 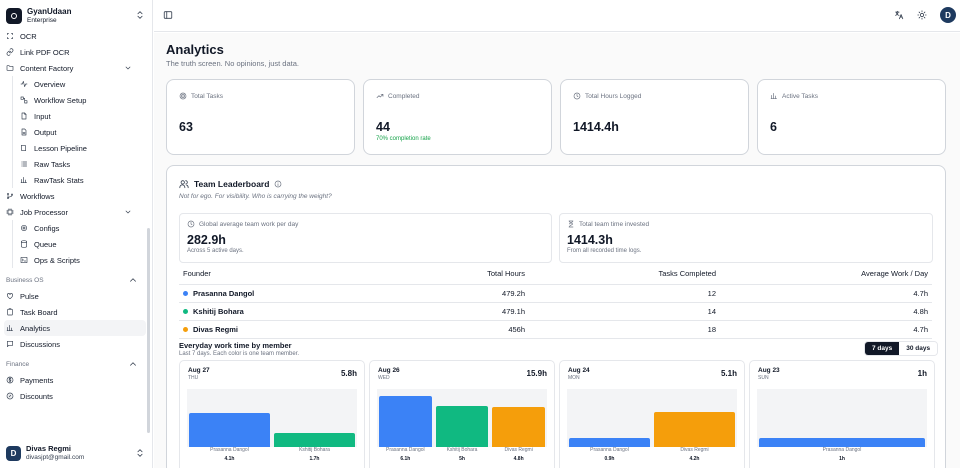 What do you see at coordinates (571, 224) in the screenshot?
I see `hourglass-icon` at bounding box center [571, 224].